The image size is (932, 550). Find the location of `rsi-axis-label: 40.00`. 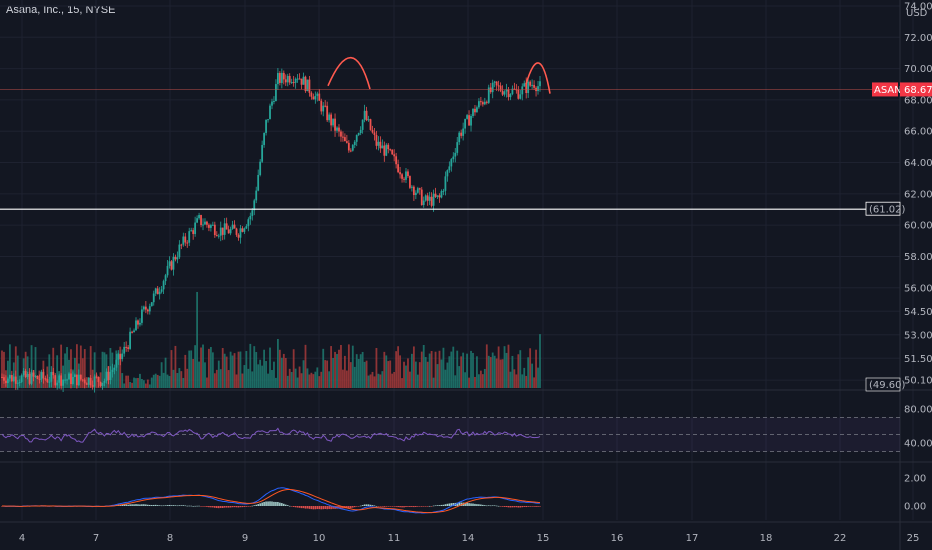

rsi-axis-label: 40.00 is located at coordinates (918, 444).